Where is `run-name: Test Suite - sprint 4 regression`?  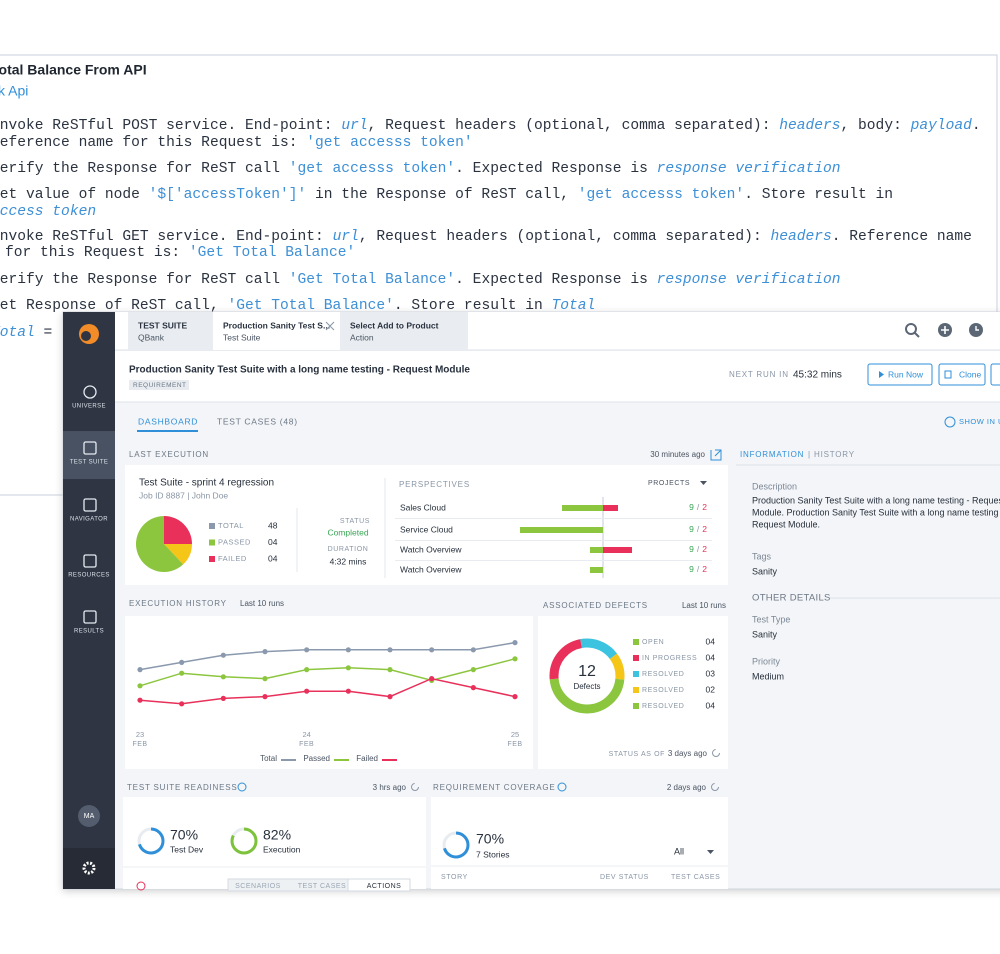 run-name: Test Suite - sprint 4 regression is located at coordinates (206, 483).